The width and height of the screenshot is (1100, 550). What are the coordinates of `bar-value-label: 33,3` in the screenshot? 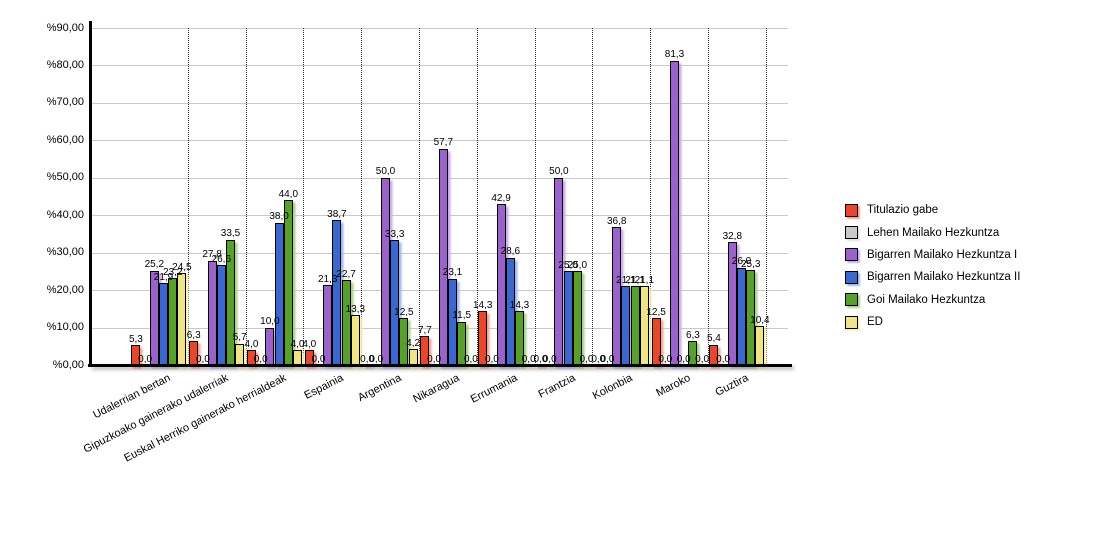 It's located at (394, 234).